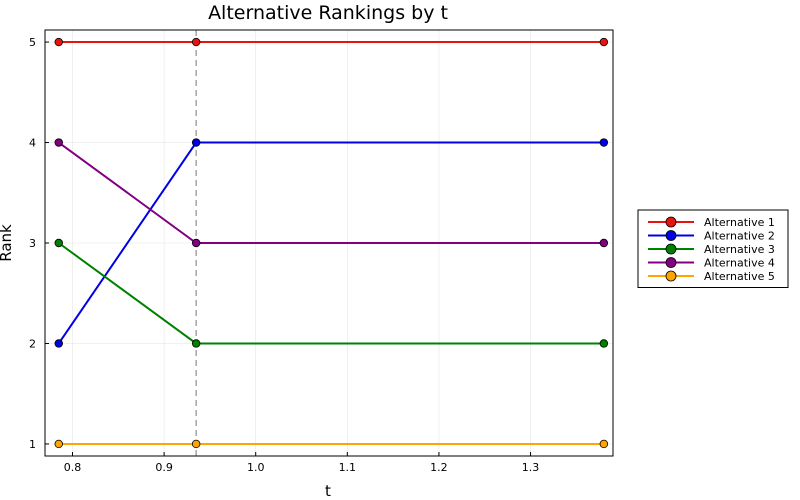  I want to click on x-tick-label-4: 1.2, so click(439, 467).